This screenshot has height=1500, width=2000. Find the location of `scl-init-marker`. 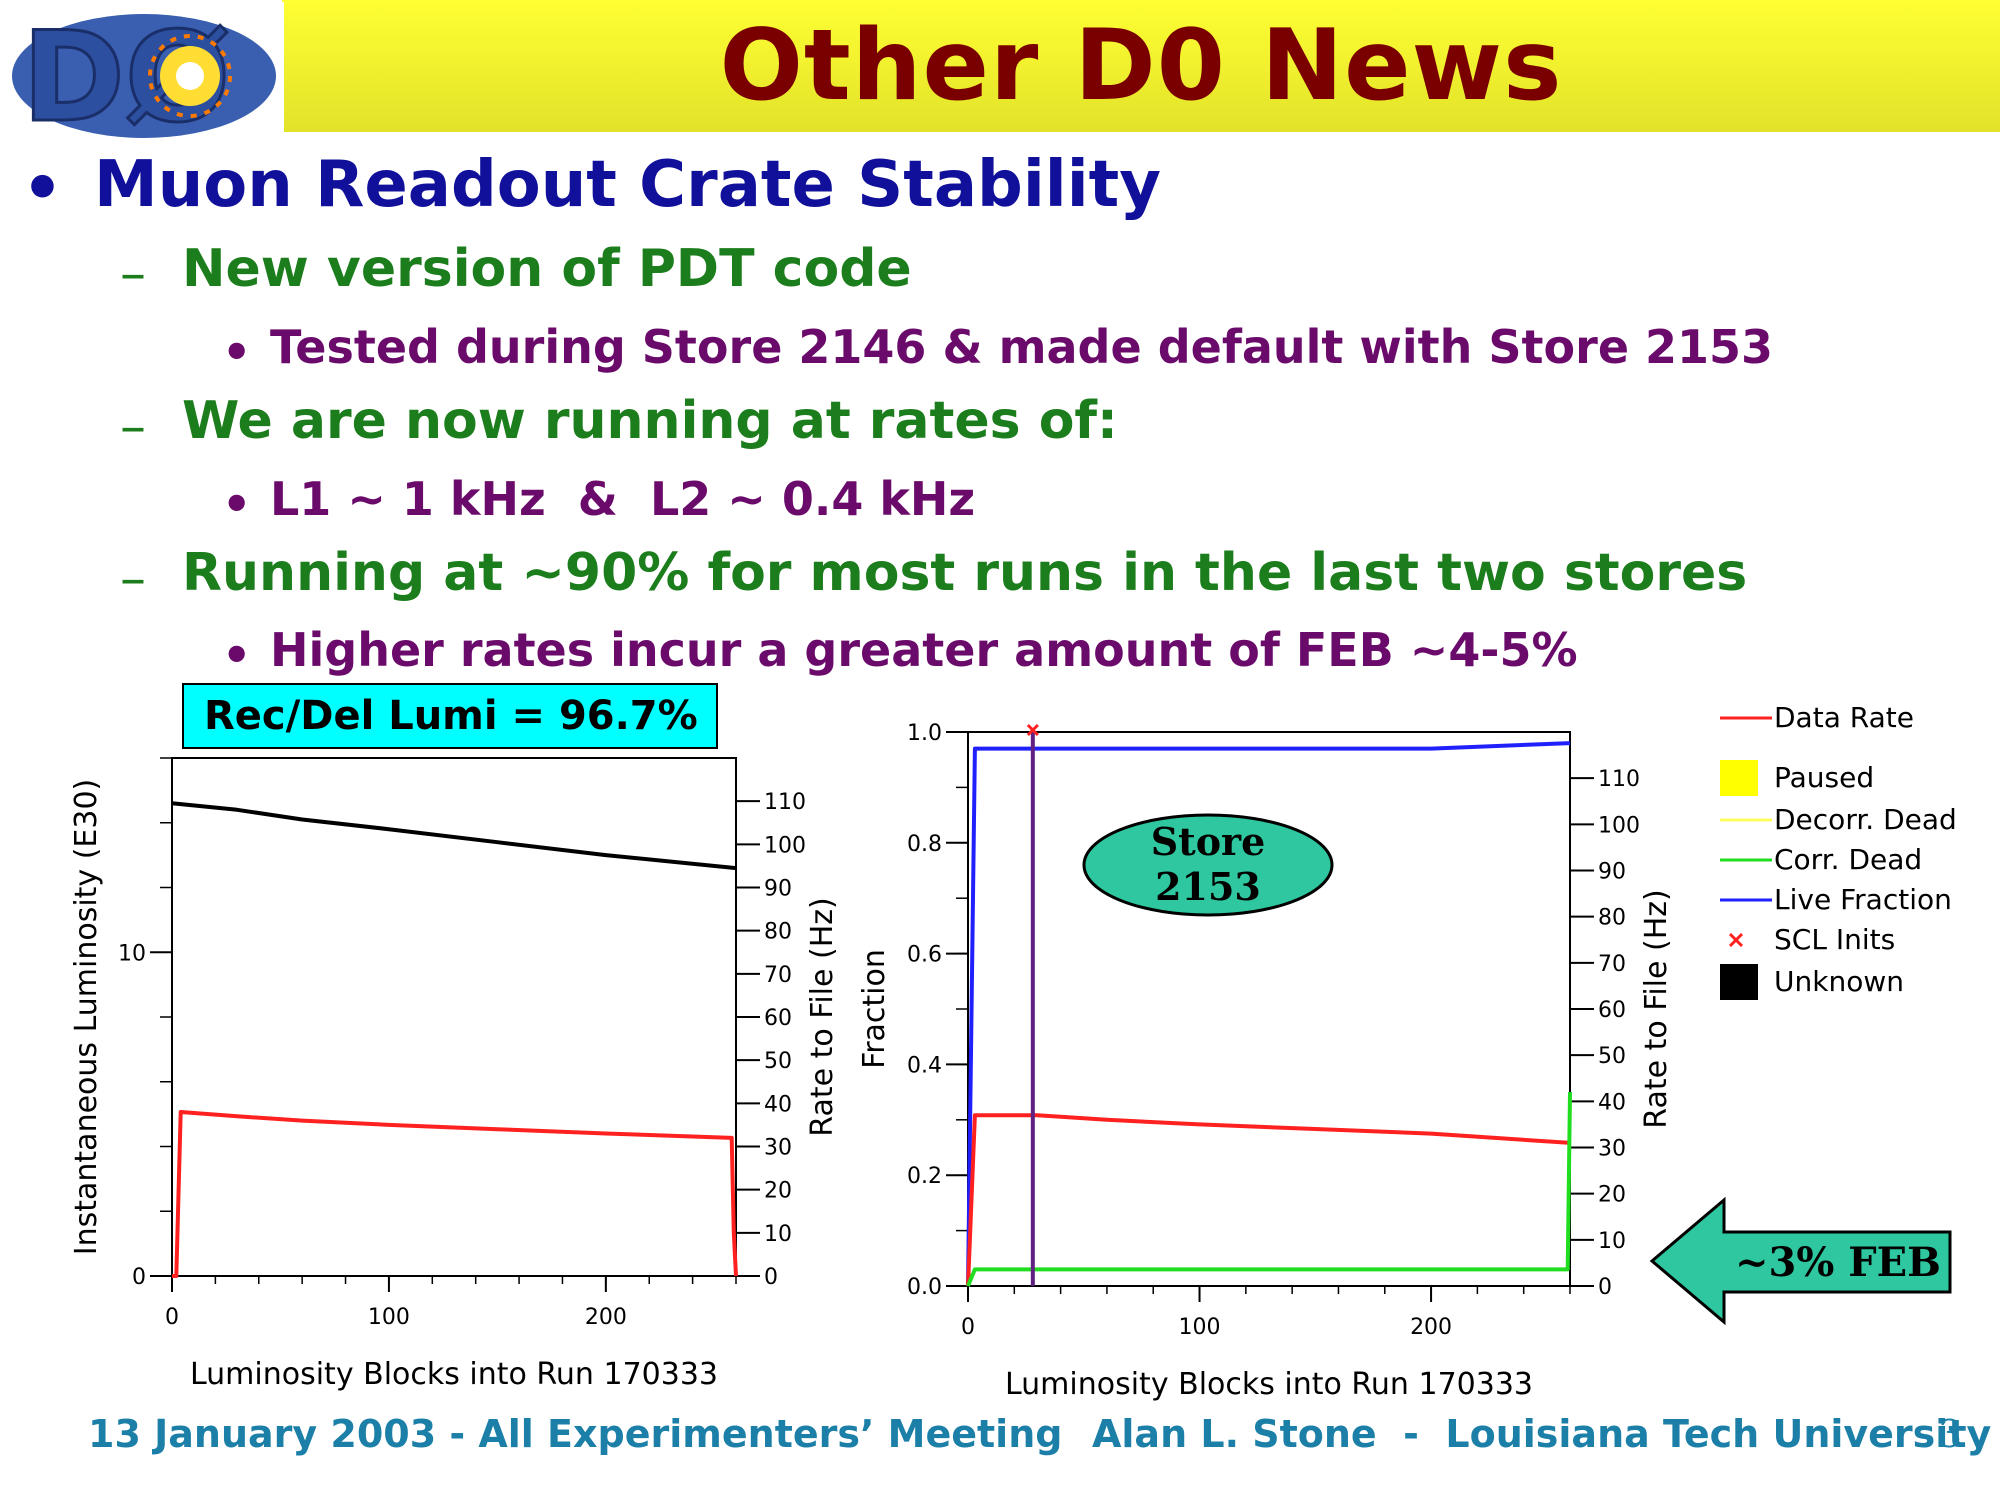

scl-init-marker is located at coordinates (1032, 730).